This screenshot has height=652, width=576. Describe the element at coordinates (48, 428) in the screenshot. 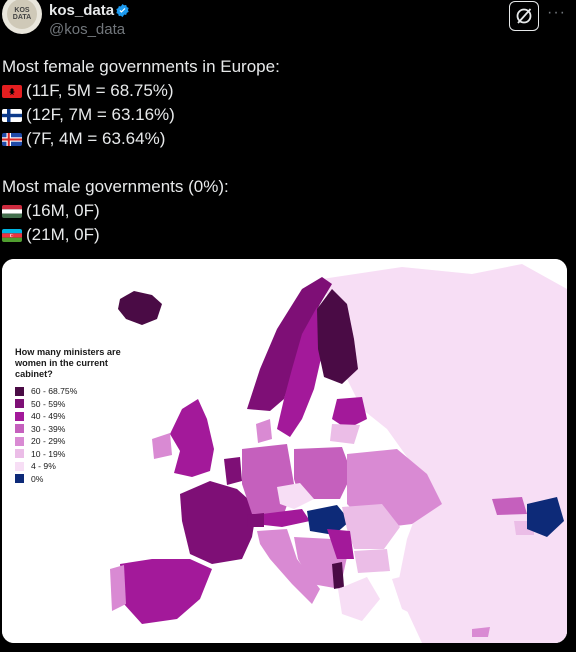

I see `legend-label: 30 - 39%` at that location.